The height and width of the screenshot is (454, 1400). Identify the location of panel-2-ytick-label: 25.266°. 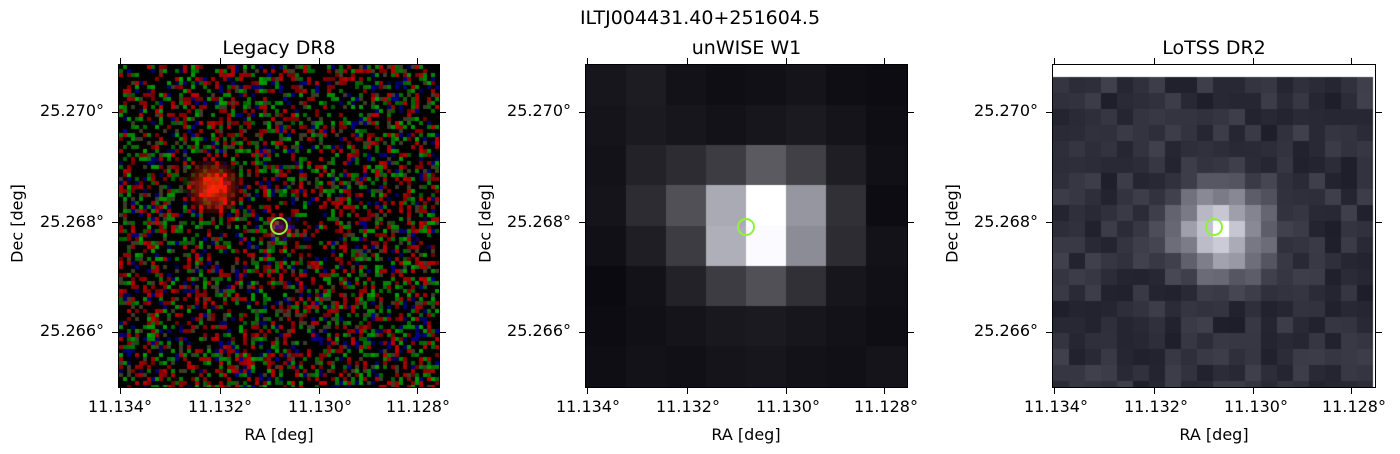
(539, 330).